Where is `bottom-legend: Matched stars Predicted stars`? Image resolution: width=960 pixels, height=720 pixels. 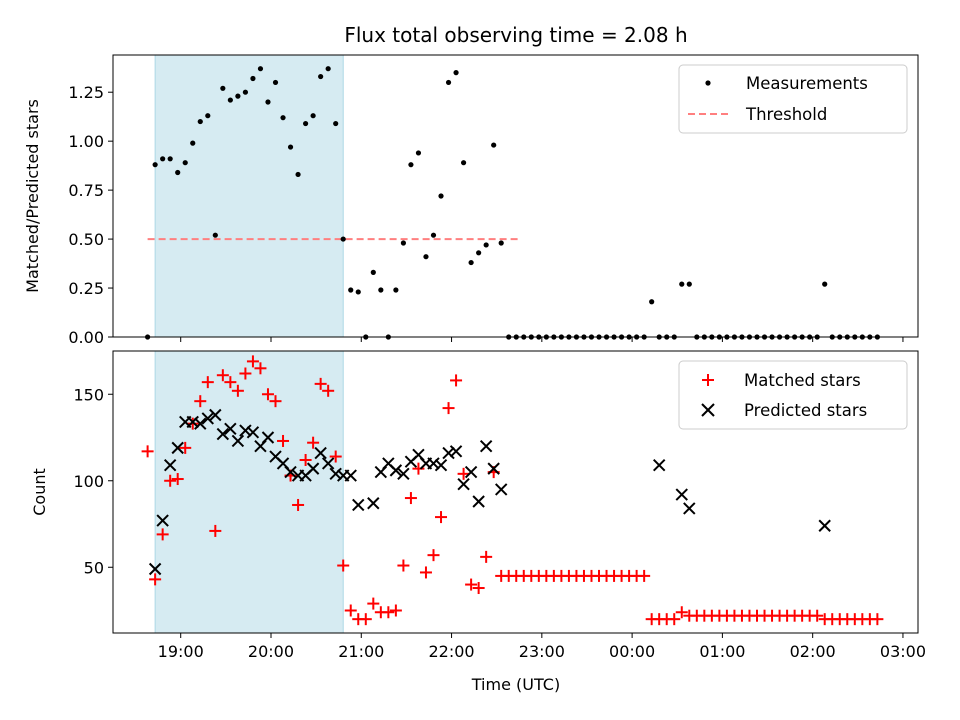
bottom-legend: Matched stars Predicted stars is located at coordinates (793, 395).